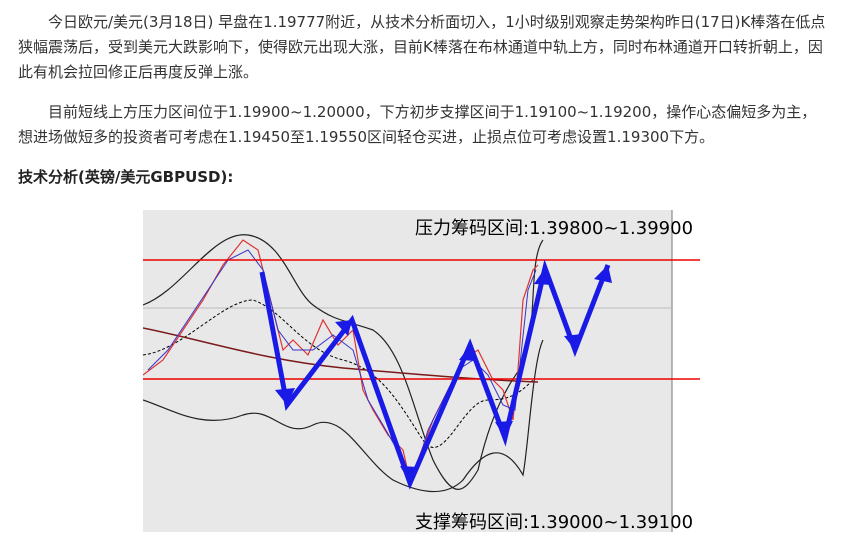 The width and height of the screenshot is (844, 551). I want to click on time-axis, so click(421, 536).